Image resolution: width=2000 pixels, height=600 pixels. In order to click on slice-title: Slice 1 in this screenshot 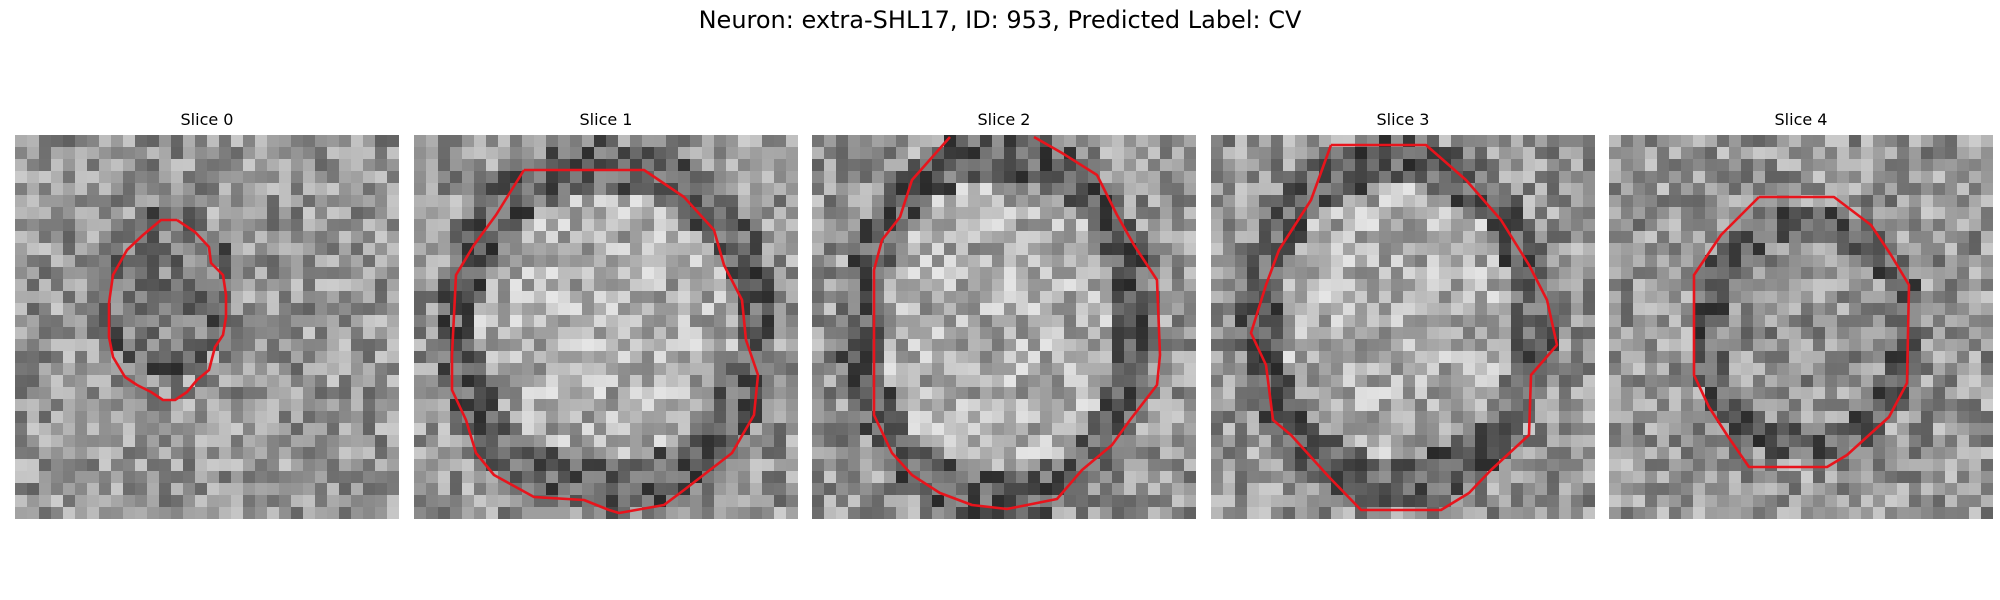, I will do `click(606, 119)`.